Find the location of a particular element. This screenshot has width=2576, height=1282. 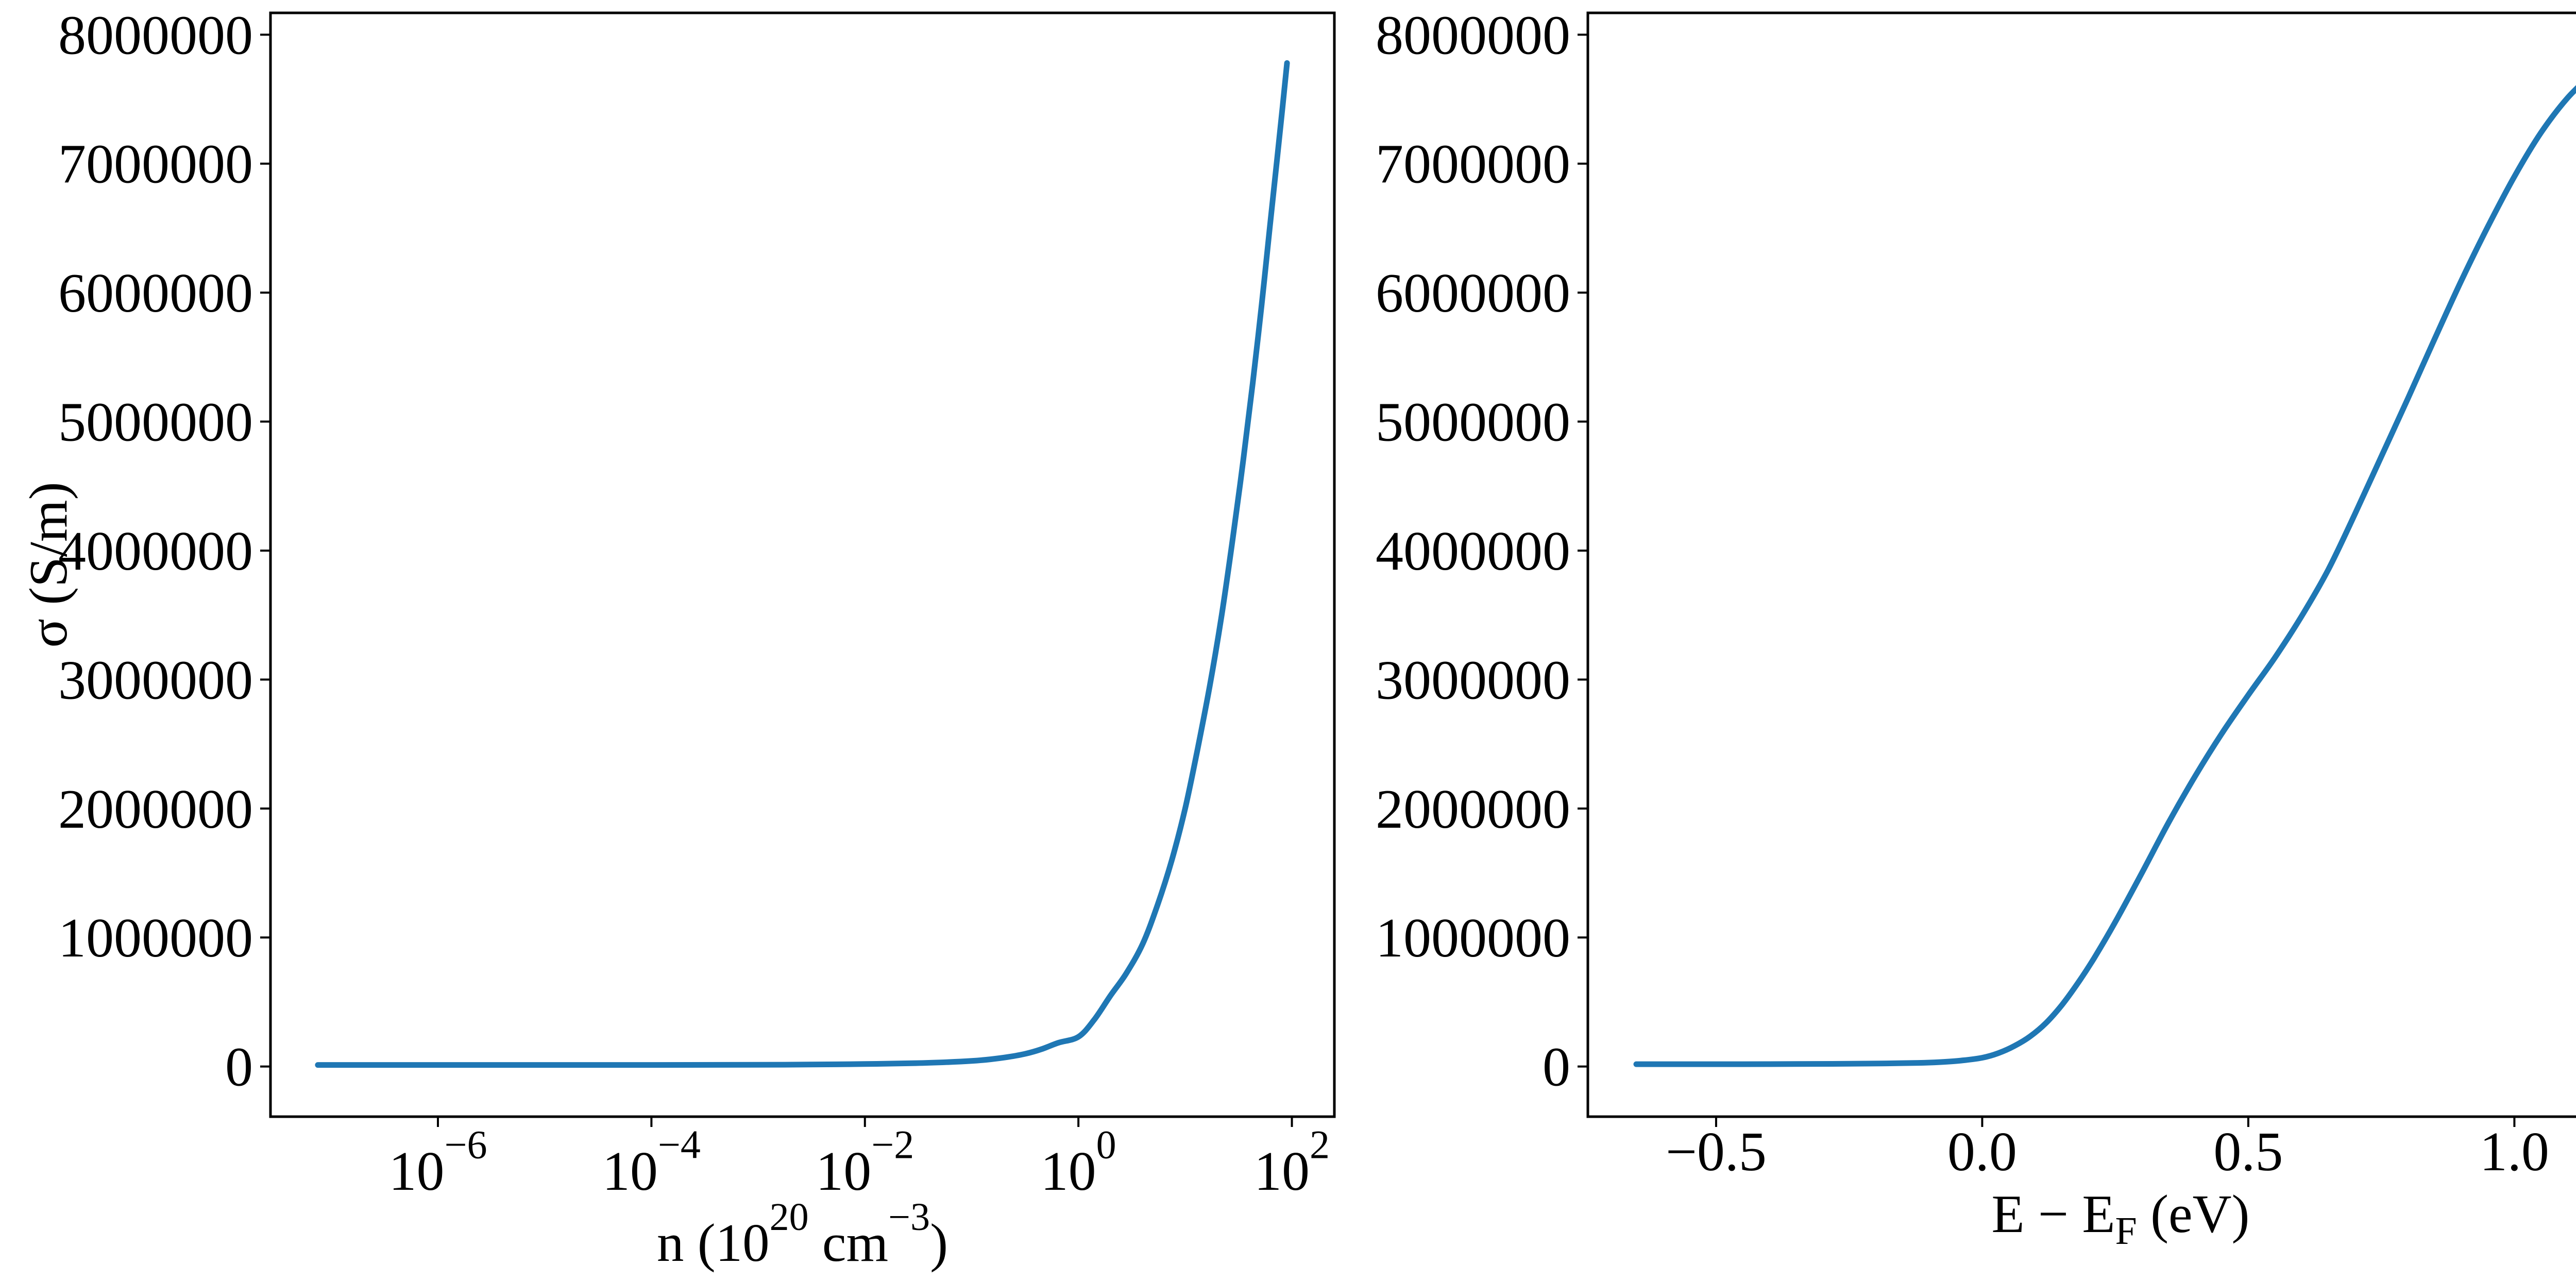

x-tick-label: 10⁻⁶ is located at coordinates (438, 1162).